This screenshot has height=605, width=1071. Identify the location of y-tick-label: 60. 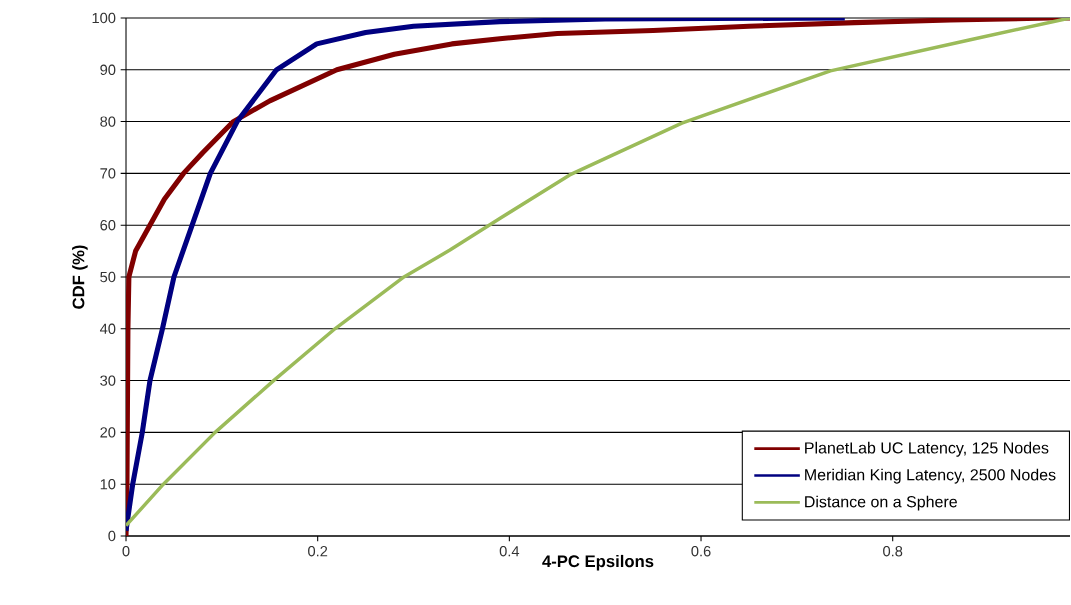
(108, 225).